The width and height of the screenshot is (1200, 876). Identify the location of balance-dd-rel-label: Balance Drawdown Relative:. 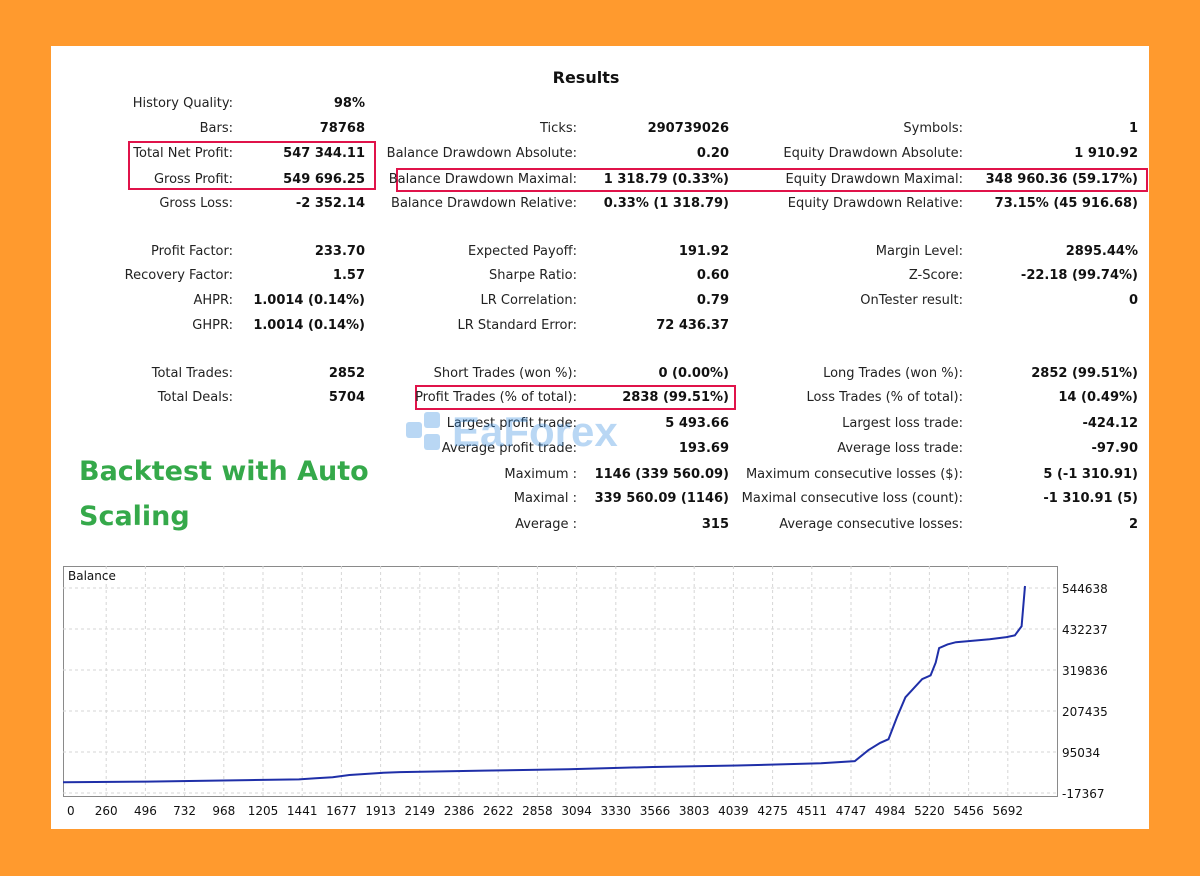
(484, 203).